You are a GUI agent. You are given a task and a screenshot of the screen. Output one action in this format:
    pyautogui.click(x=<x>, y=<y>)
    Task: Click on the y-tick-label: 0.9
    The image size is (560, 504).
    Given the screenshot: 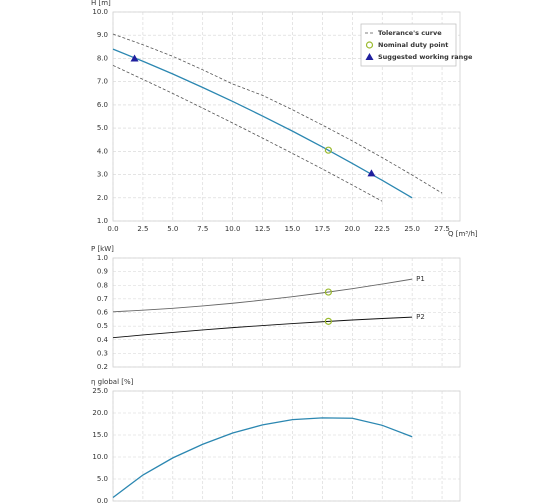 What is the action you would take?
    pyautogui.click(x=102, y=272)
    